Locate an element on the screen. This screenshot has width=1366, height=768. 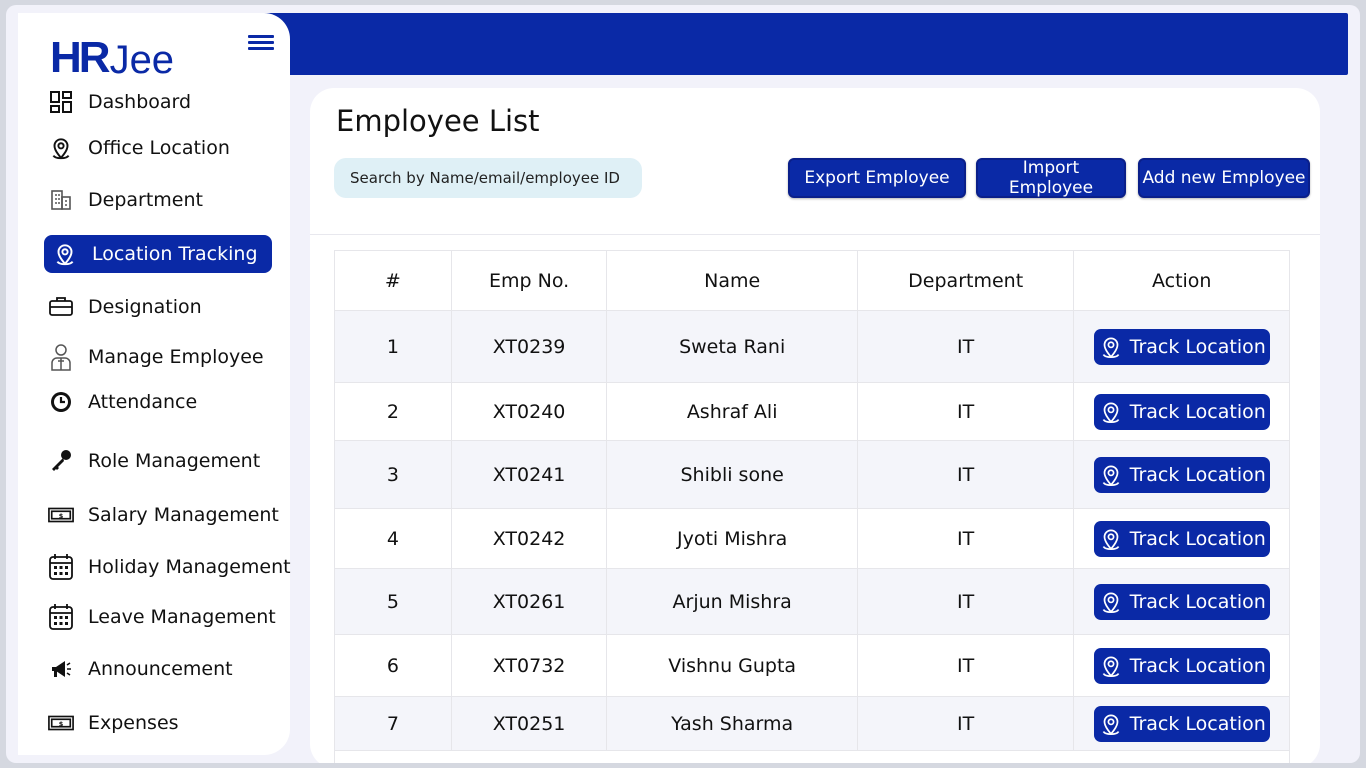
column-header-name: Name is located at coordinates (732, 280).